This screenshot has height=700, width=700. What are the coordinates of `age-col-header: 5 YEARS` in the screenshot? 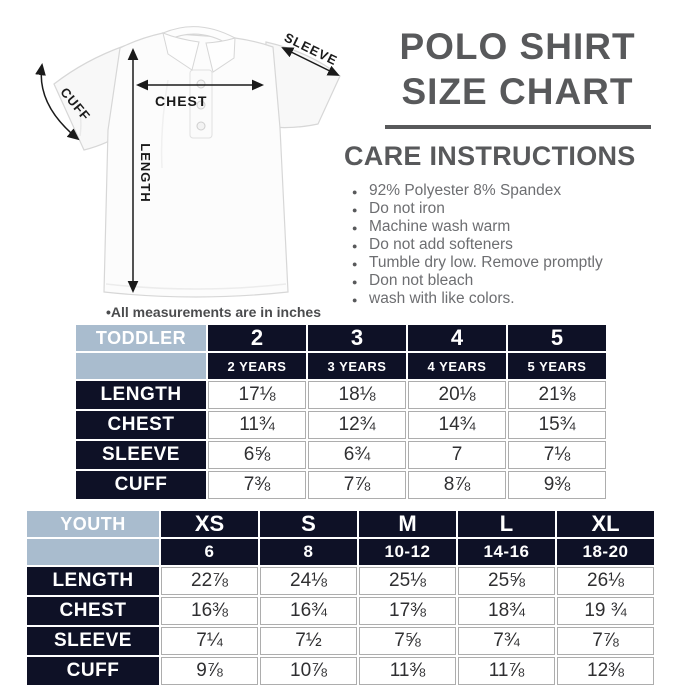 It's located at (557, 366).